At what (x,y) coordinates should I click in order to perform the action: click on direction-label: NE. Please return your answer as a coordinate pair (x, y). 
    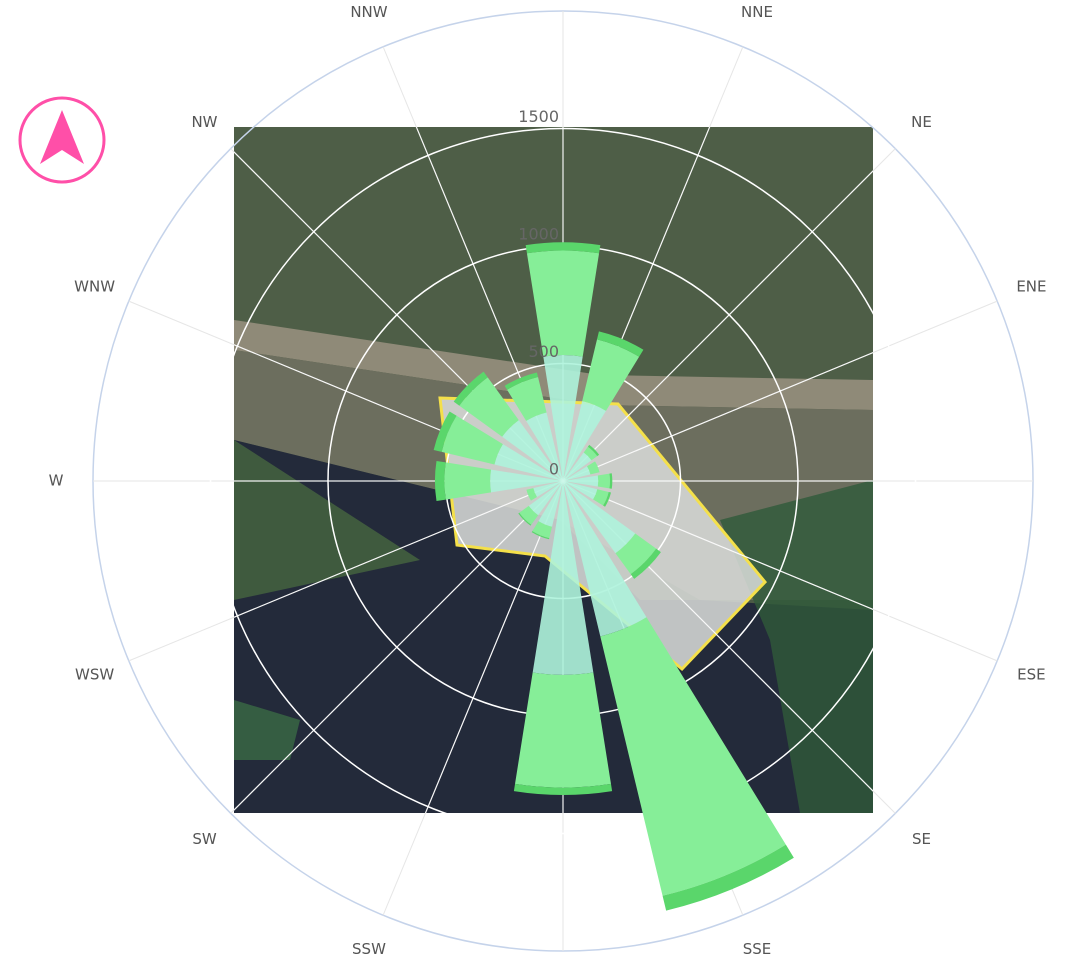
    Looking at the image, I should click on (921, 122).